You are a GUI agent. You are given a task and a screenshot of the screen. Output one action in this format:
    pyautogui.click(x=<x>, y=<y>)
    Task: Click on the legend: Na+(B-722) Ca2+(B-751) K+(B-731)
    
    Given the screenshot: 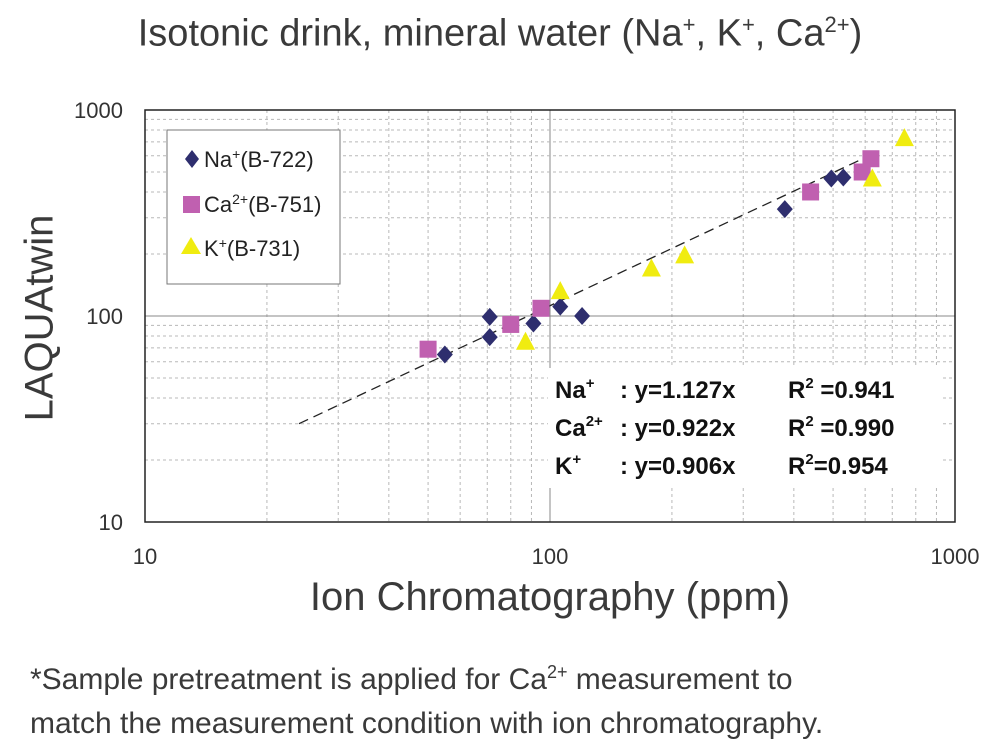 What is the action you would take?
    pyautogui.click(x=253, y=207)
    